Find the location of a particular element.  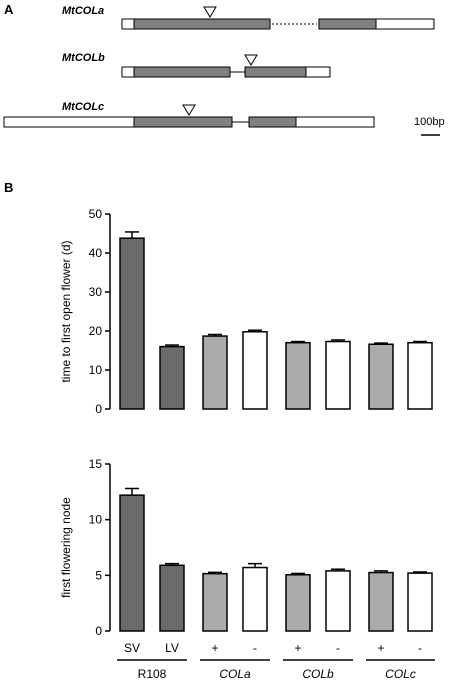

gene-MtCOLb: MtCOLb is located at coordinates (196, 65).